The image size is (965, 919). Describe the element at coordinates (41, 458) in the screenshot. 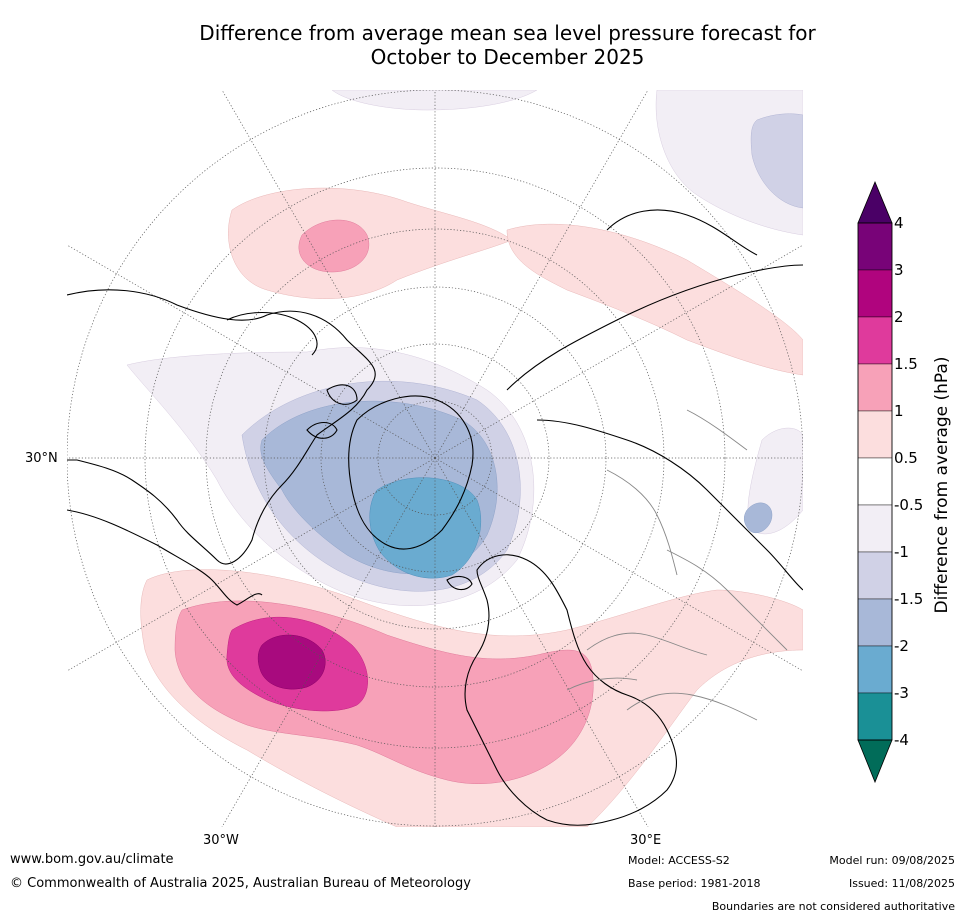

I see `lat-label-30n: 30°N` at that location.